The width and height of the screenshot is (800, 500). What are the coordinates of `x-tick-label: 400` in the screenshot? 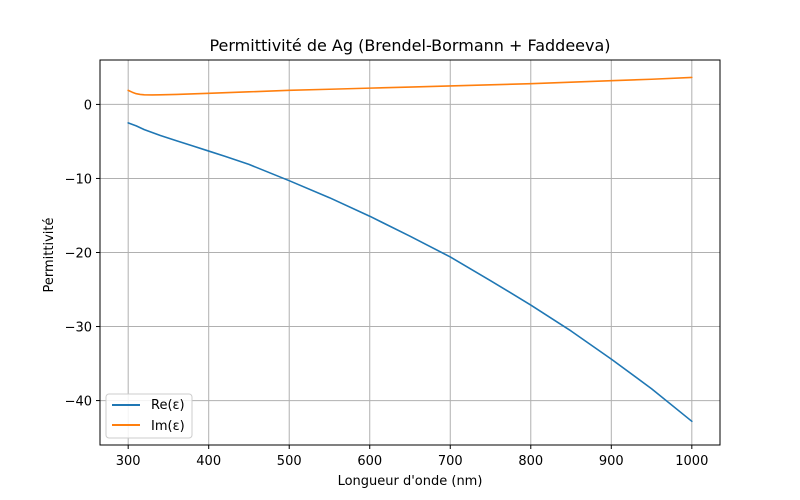 It's located at (208, 461).